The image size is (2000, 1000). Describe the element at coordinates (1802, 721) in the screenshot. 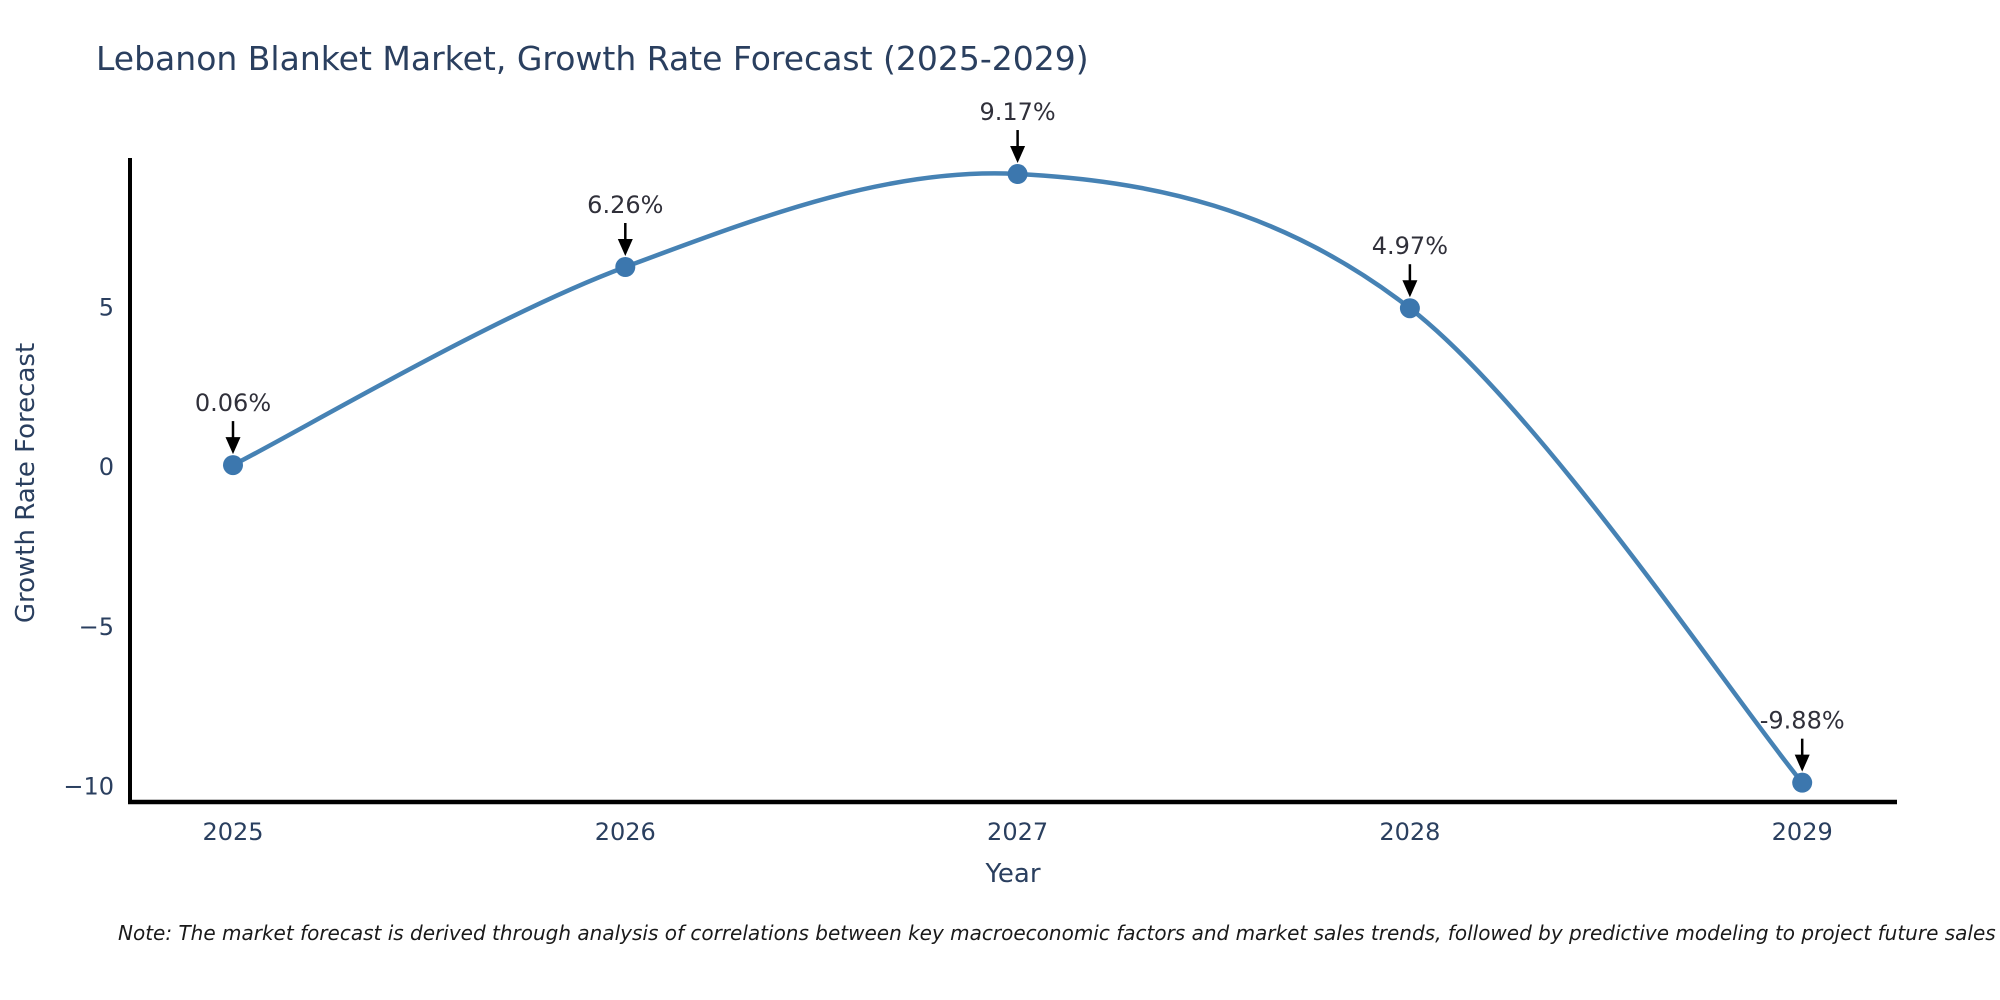

I see `data-point-value-label: -9.88%` at that location.